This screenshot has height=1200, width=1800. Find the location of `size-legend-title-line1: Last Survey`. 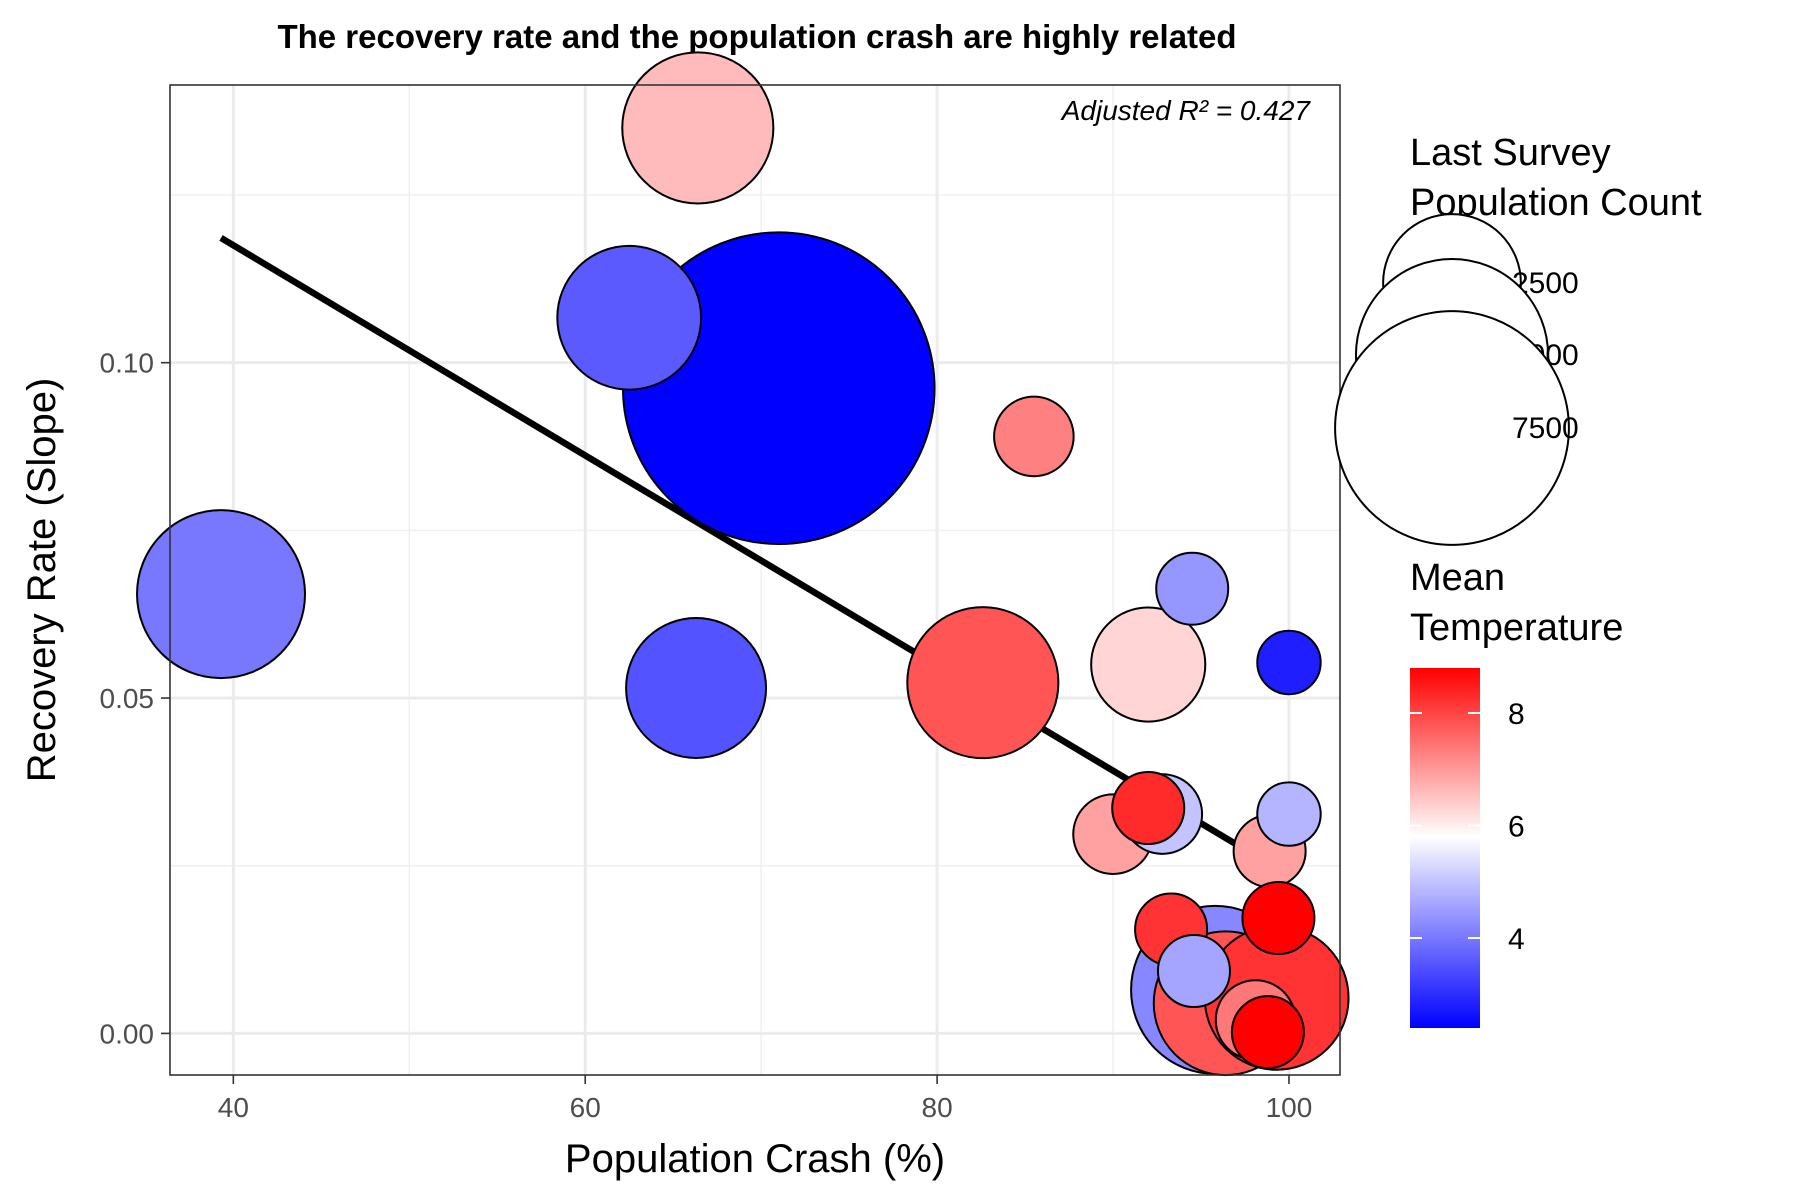

size-legend-title-line1: Last Survey is located at coordinates (1510, 153).